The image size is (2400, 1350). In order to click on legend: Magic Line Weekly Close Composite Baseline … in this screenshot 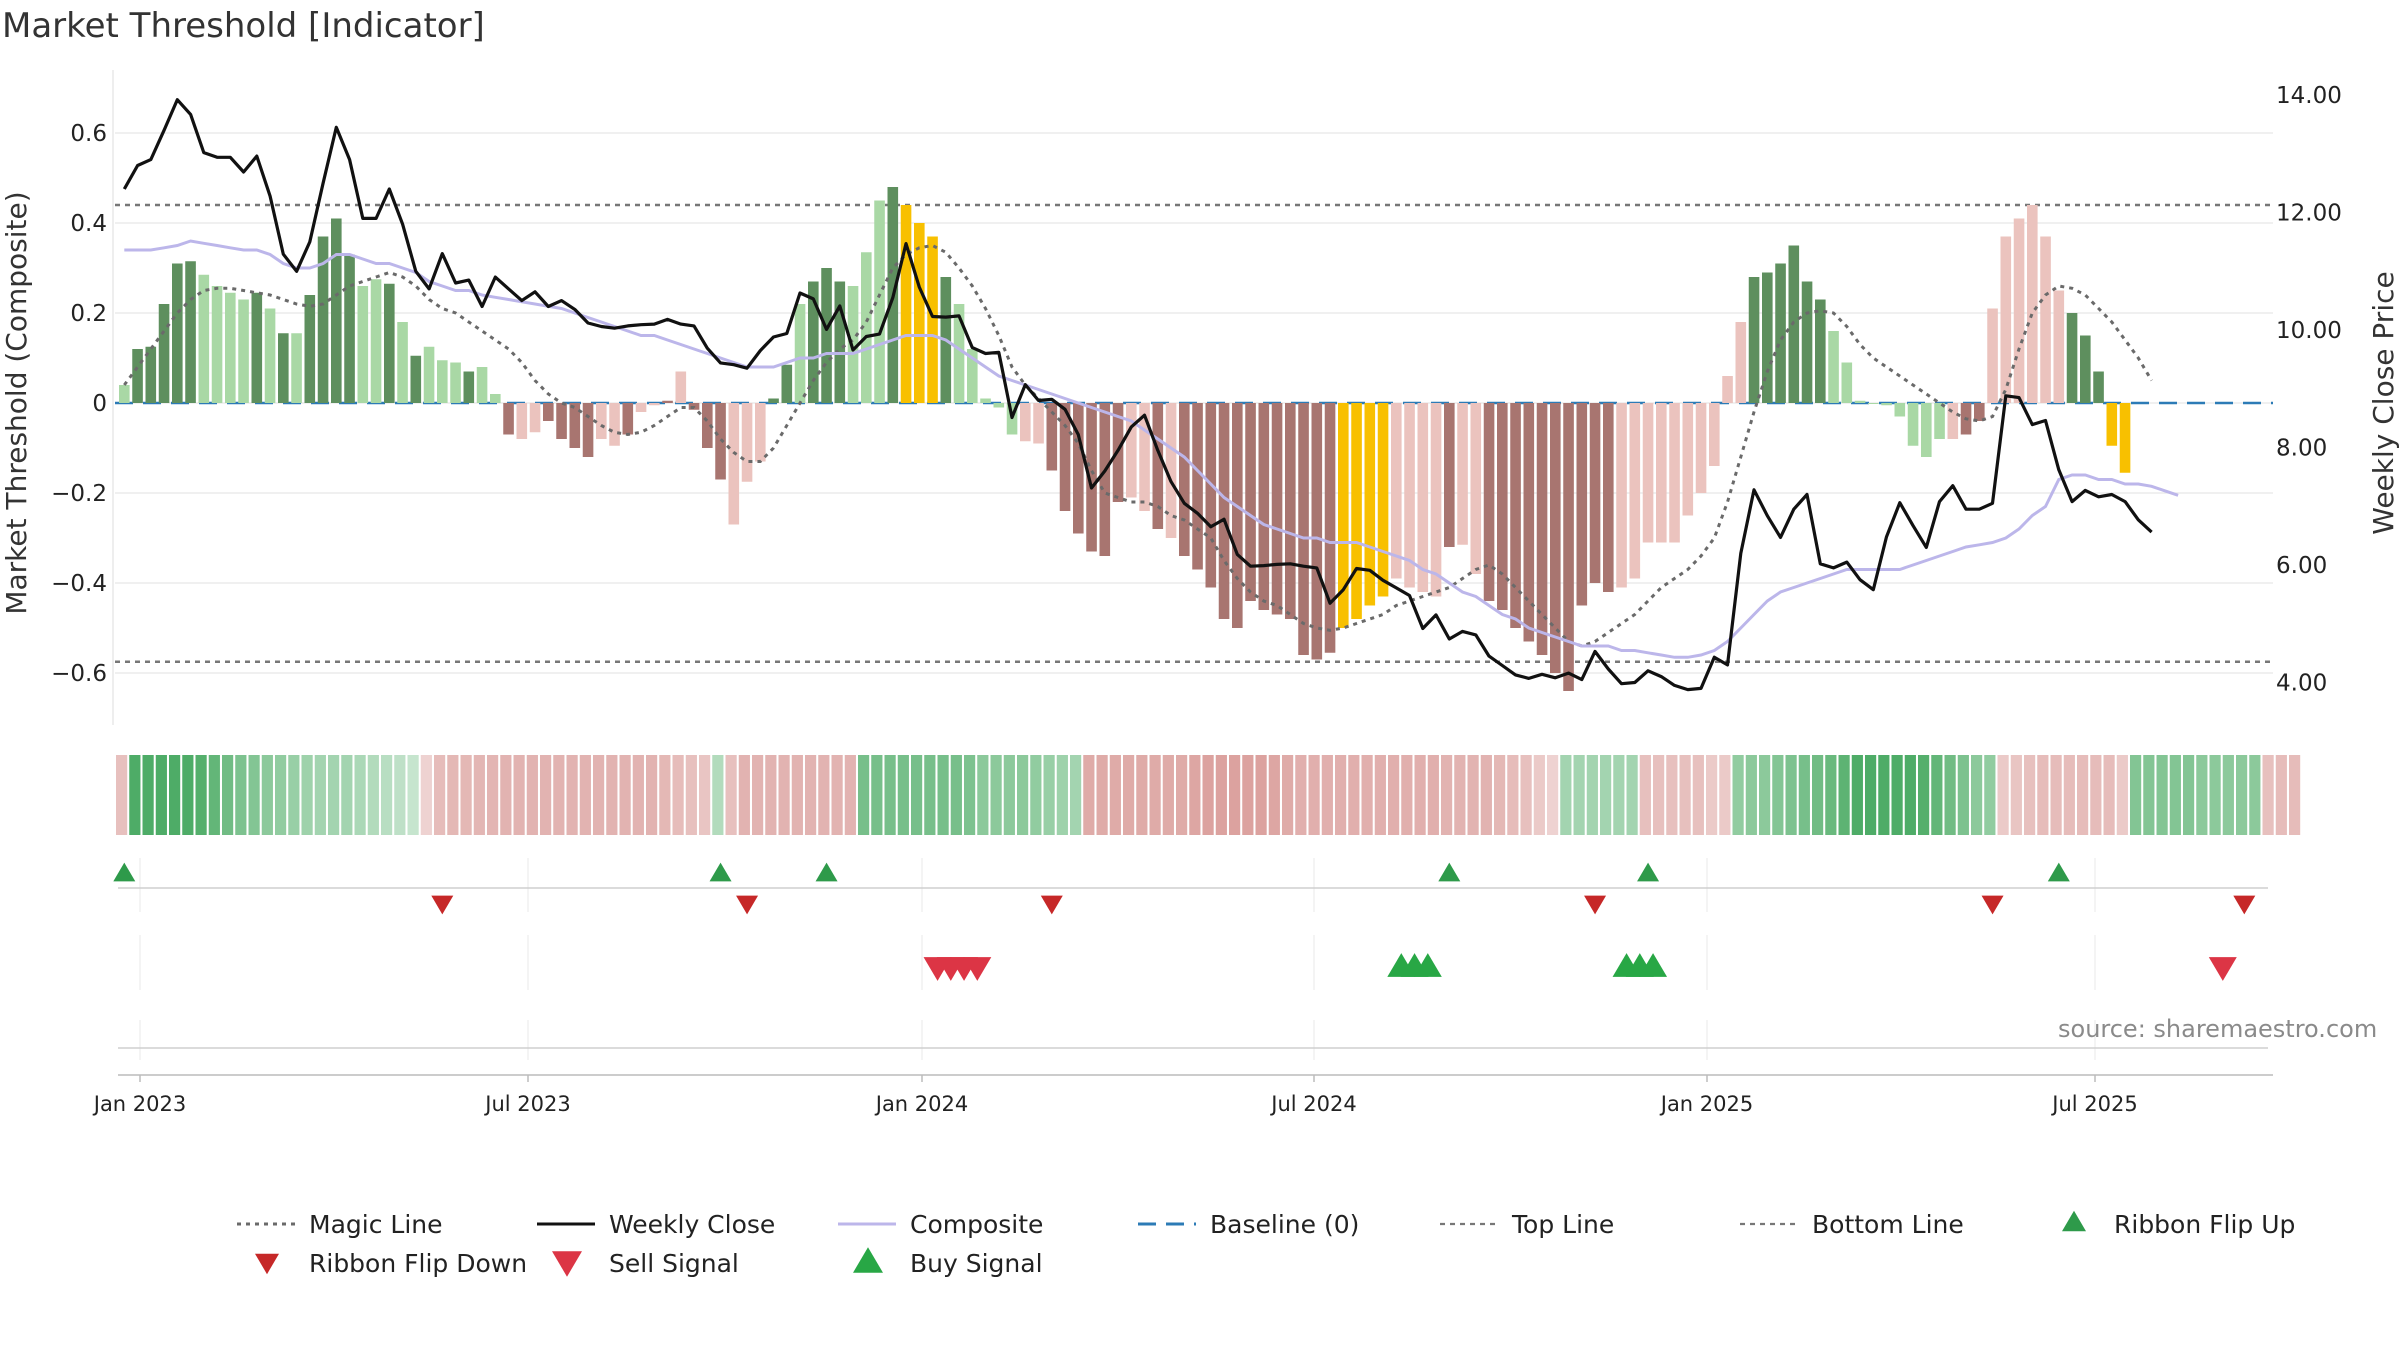, I will do `click(1266, 1244)`.